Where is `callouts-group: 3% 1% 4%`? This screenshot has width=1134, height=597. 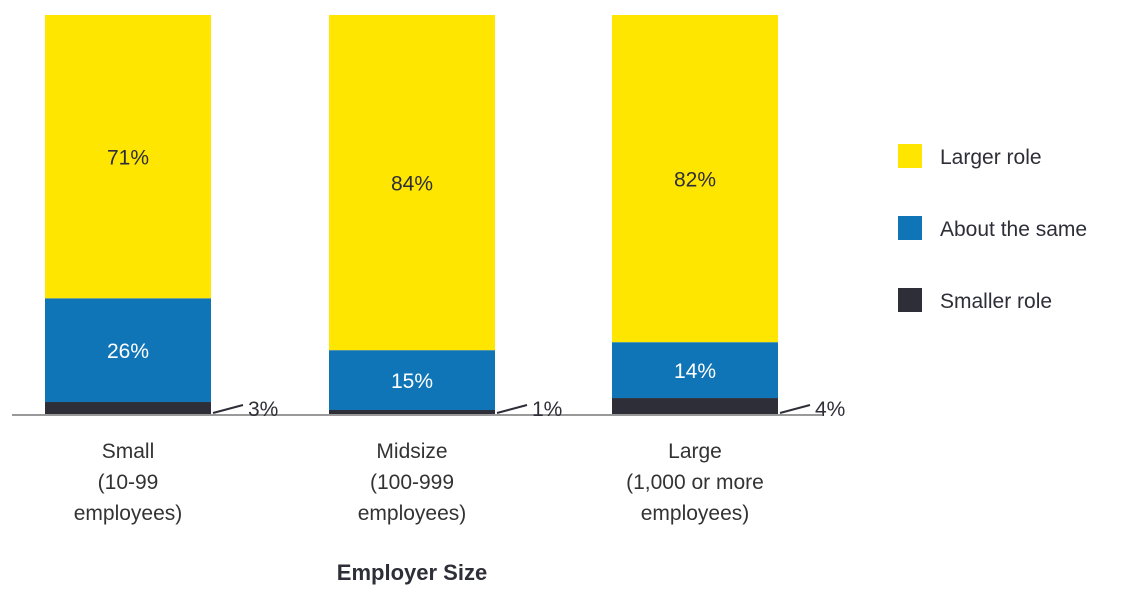
callouts-group: 3% 1% 4% is located at coordinates (528, 409).